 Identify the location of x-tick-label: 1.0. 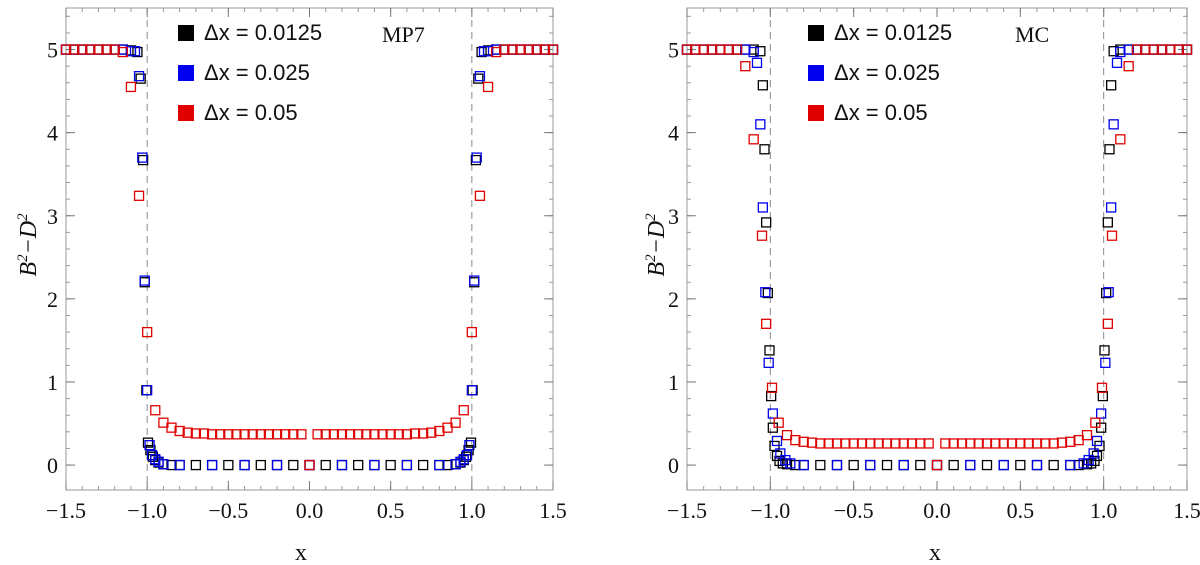
(1104, 510).